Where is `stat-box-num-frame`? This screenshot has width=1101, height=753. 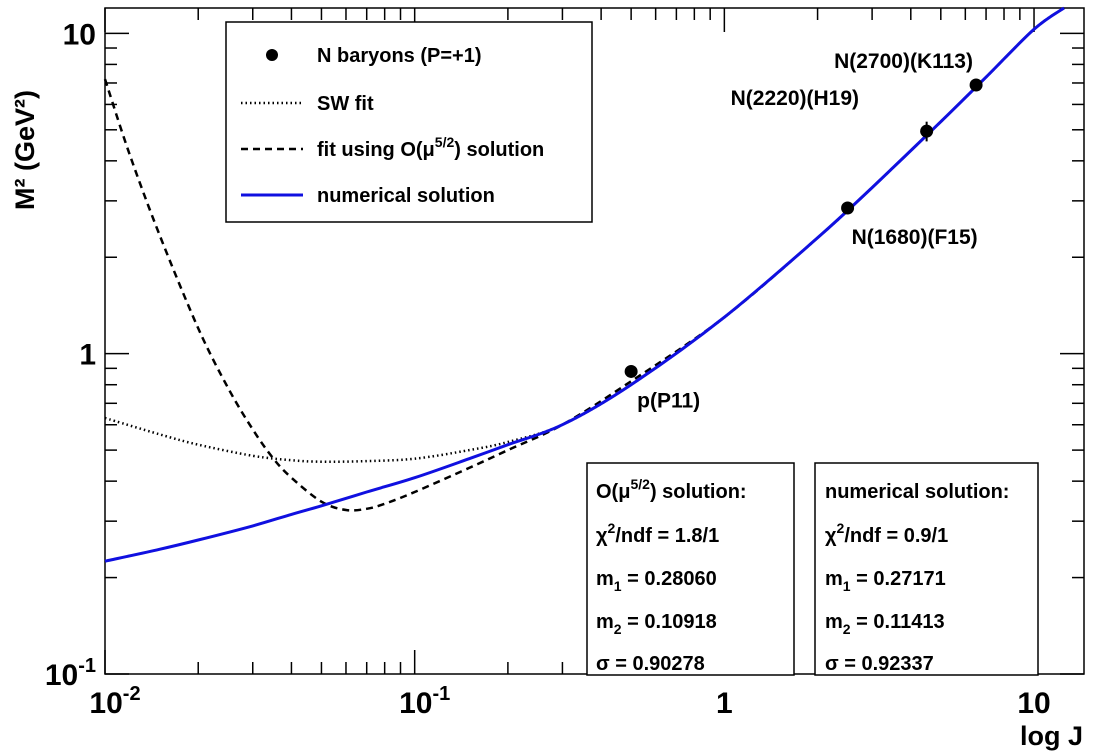
stat-box-num-frame is located at coordinates (926, 569).